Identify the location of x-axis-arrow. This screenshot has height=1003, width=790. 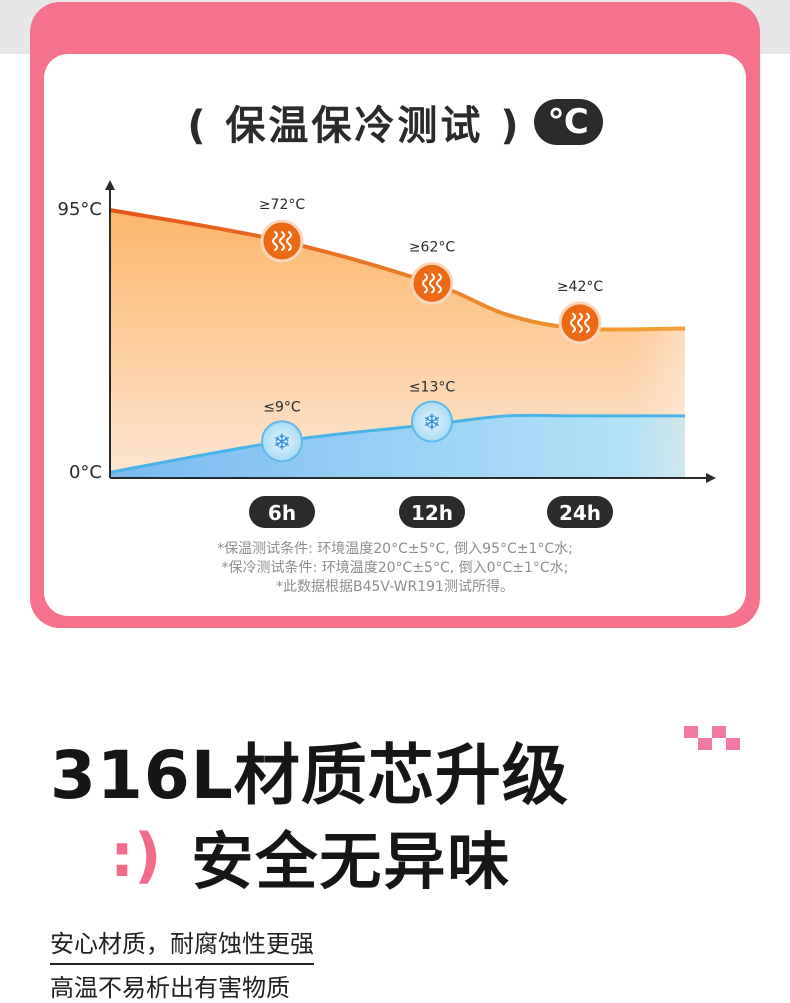
(711, 478).